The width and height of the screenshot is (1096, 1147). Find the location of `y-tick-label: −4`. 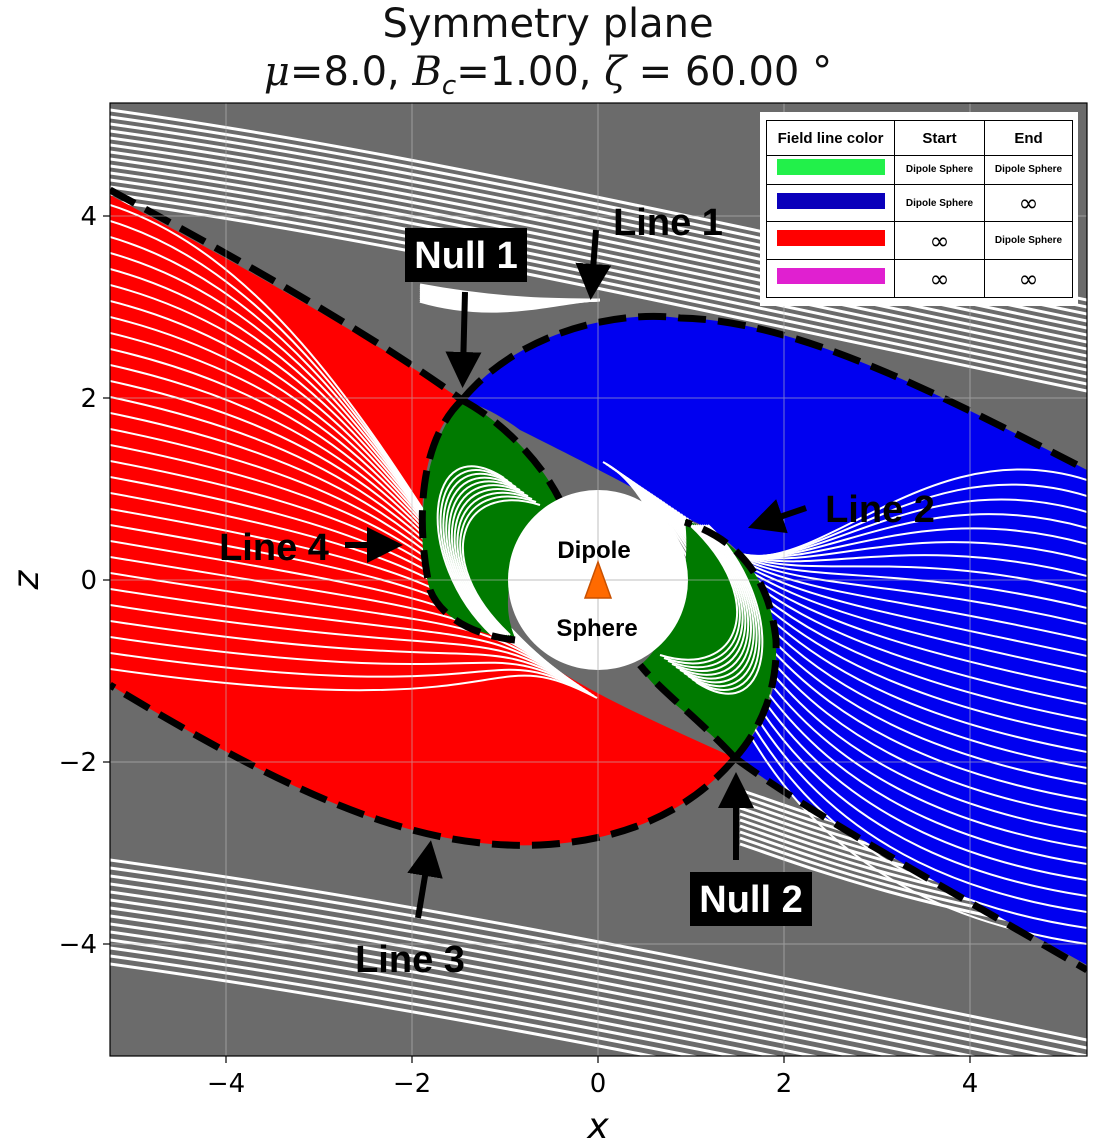

y-tick-label: −4 is located at coordinates (78, 945).